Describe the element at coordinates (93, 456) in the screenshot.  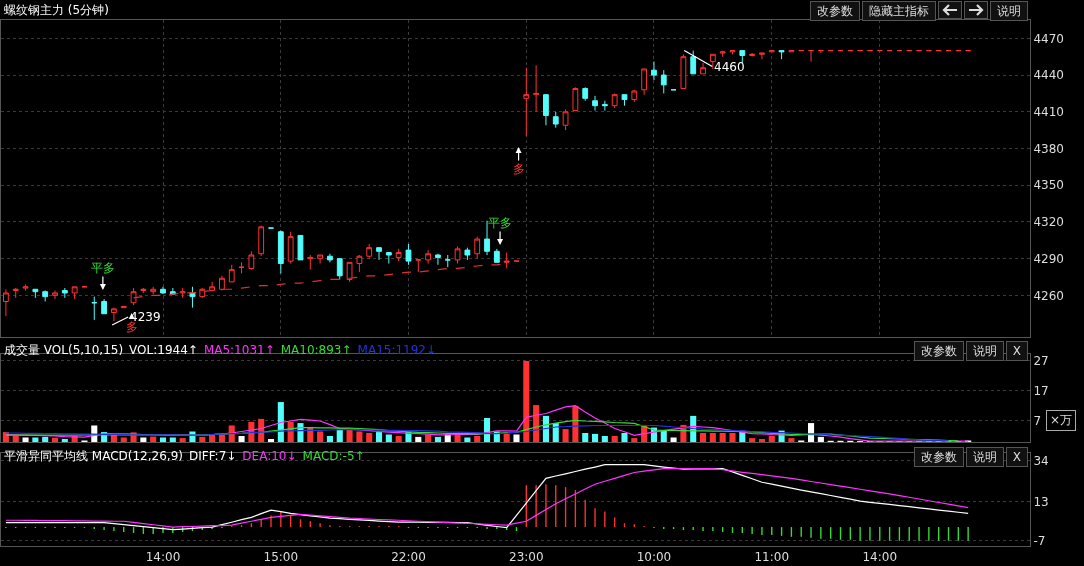
I see `chart-title: 平滑异同平均线 MACD(12,26,9)` at that location.